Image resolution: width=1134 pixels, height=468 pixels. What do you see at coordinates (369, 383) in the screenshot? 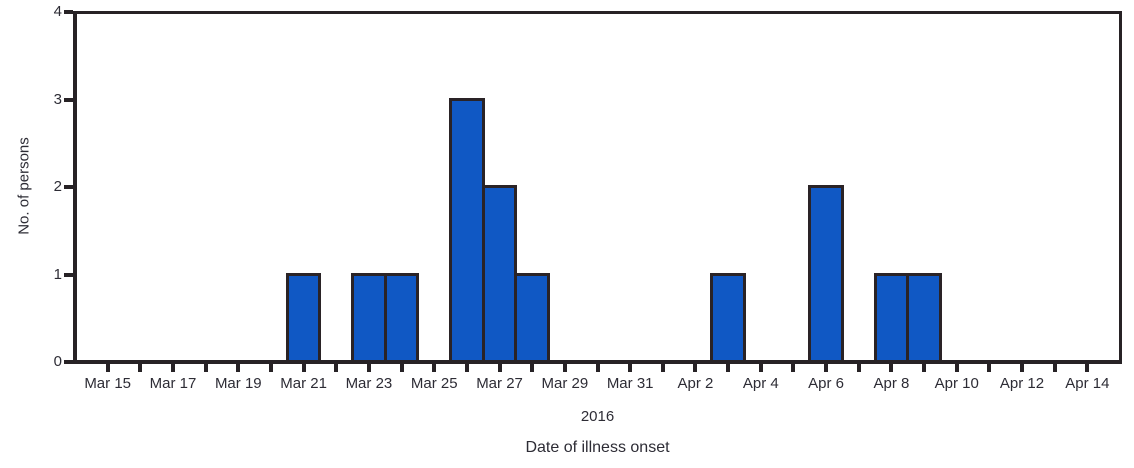
I see `x-axis-tick-label: Mar 23` at bounding box center [369, 383].